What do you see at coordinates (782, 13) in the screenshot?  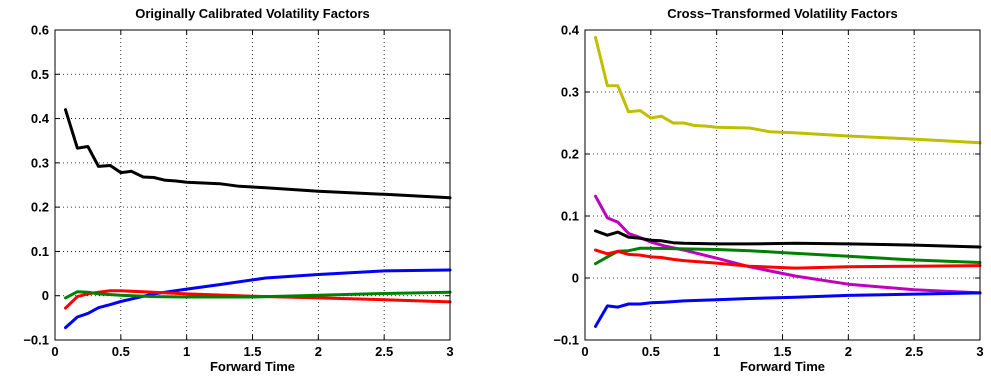 I see `chart-title: Cross−Transformed Volatility Factors` at bounding box center [782, 13].